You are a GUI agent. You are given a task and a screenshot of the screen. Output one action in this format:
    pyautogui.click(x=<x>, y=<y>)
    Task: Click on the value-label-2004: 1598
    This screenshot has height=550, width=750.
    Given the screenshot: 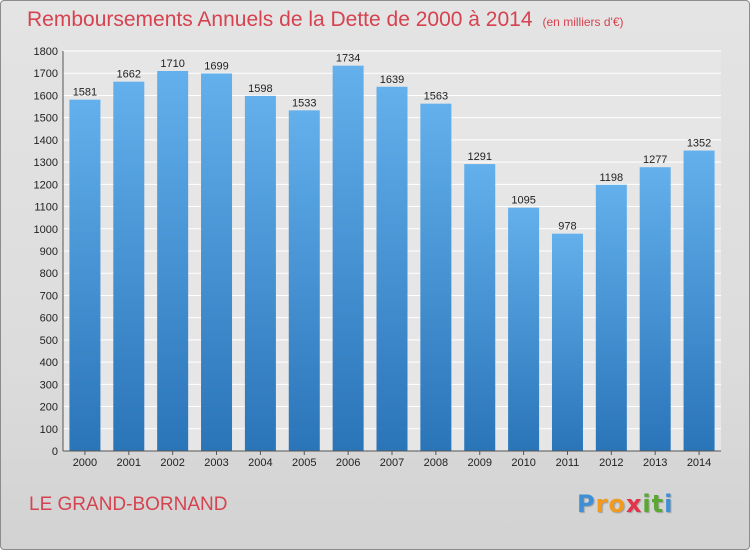 What is the action you would take?
    pyautogui.click(x=260, y=89)
    